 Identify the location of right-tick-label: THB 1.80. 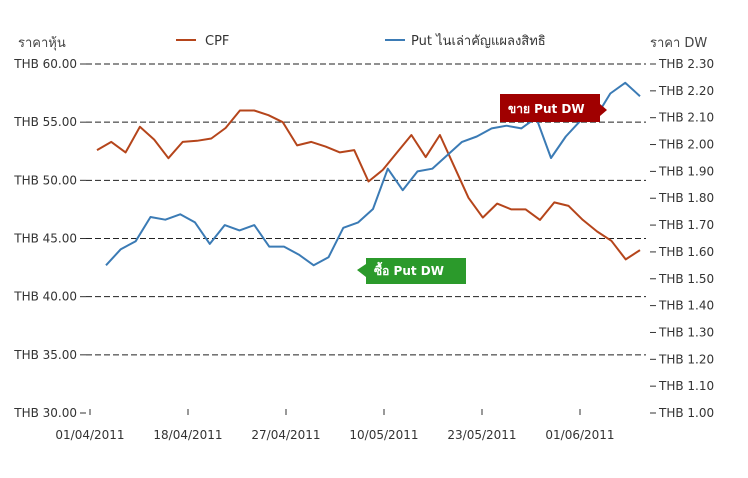
(686, 198).